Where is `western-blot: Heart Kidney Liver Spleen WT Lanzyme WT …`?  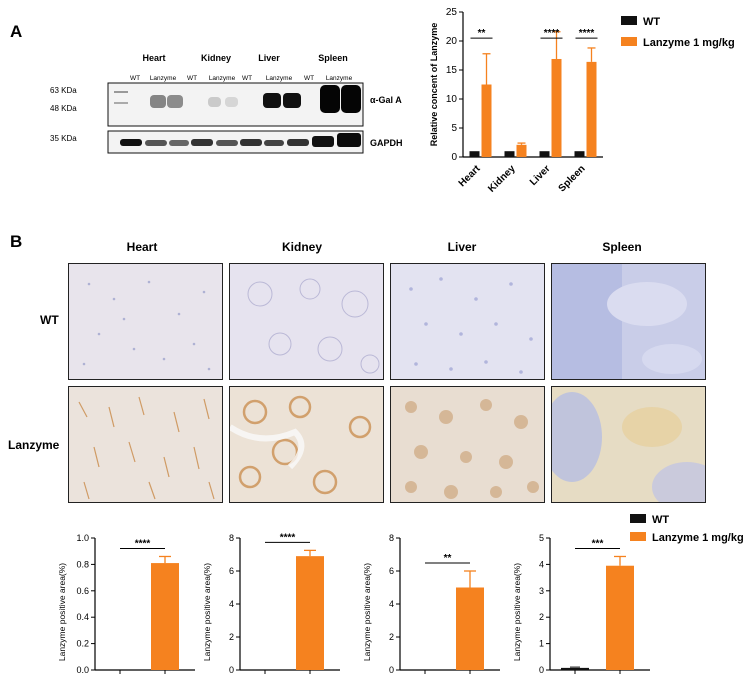 western-blot: Heart Kidney Liver Spleen WT Lanzyme WT … is located at coordinates (226, 103).